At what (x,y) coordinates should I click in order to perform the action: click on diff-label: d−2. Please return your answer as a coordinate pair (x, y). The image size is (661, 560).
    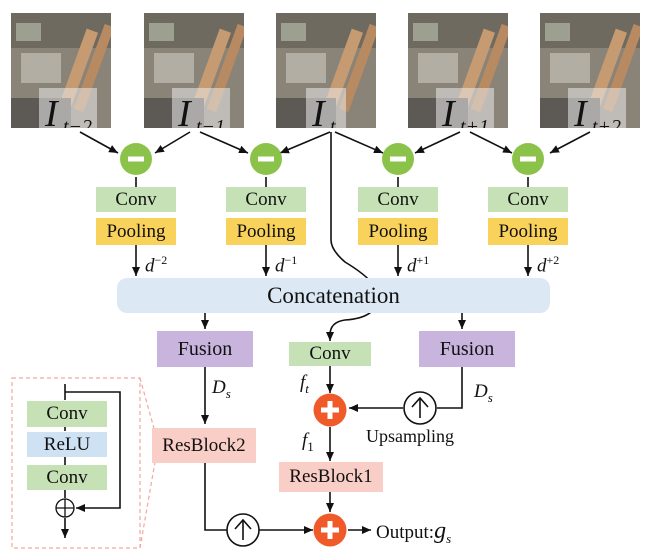
    Looking at the image, I should click on (156, 265).